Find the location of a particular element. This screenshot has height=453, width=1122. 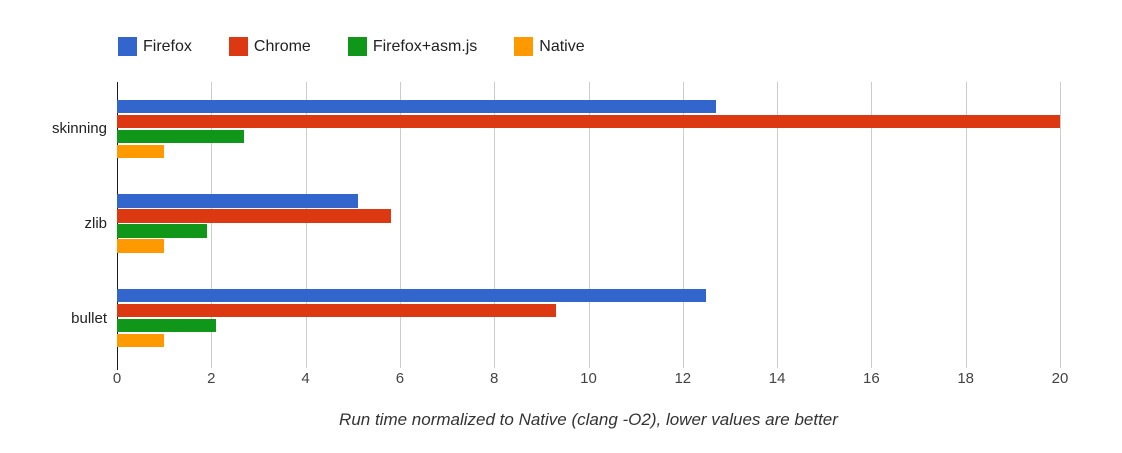

x-tick-label: 16 is located at coordinates (871, 378).